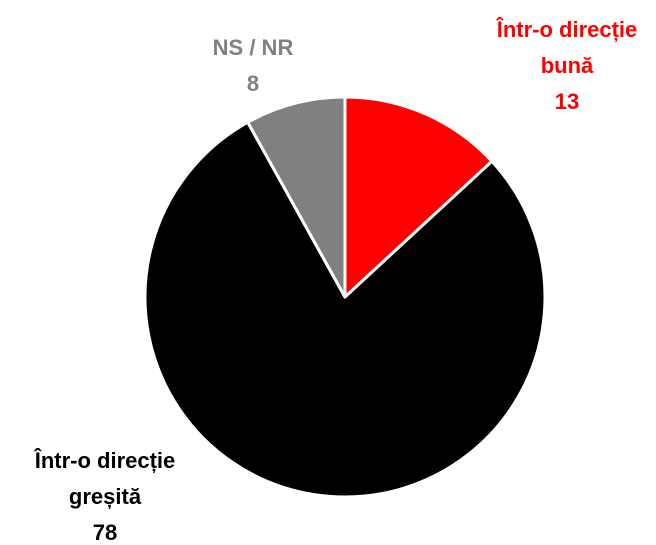 The image size is (656, 545). Describe the element at coordinates (567, 101) in the screenshot. I see `value-label: 13` at that location.